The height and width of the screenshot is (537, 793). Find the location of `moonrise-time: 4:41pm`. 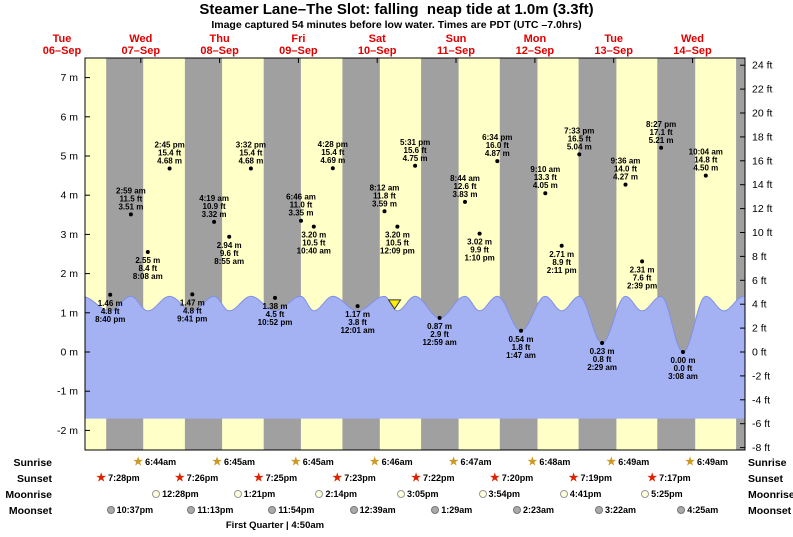

moonrise-time: 4:41pm is located at coordinates (585, 494).